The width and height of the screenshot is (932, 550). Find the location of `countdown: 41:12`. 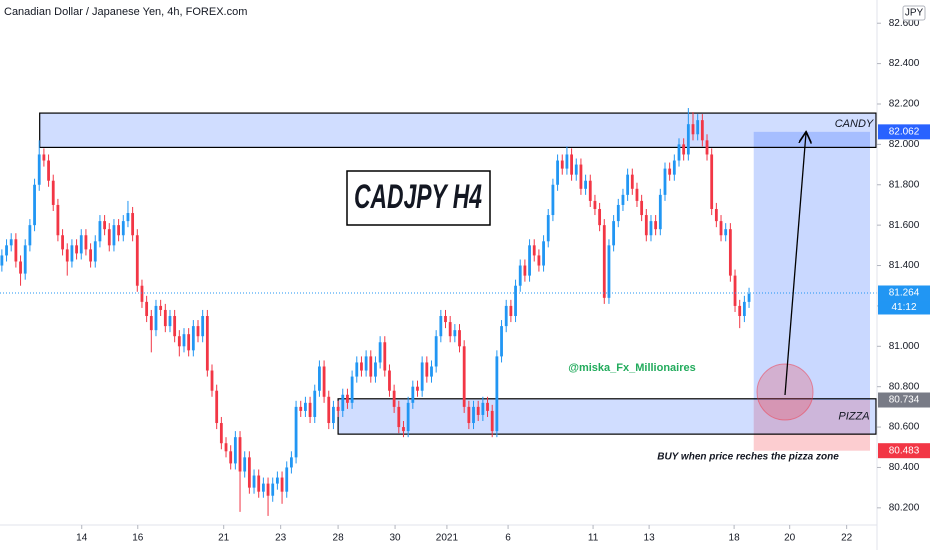

countdown: 41:12 is located at coordinates (903, 307).